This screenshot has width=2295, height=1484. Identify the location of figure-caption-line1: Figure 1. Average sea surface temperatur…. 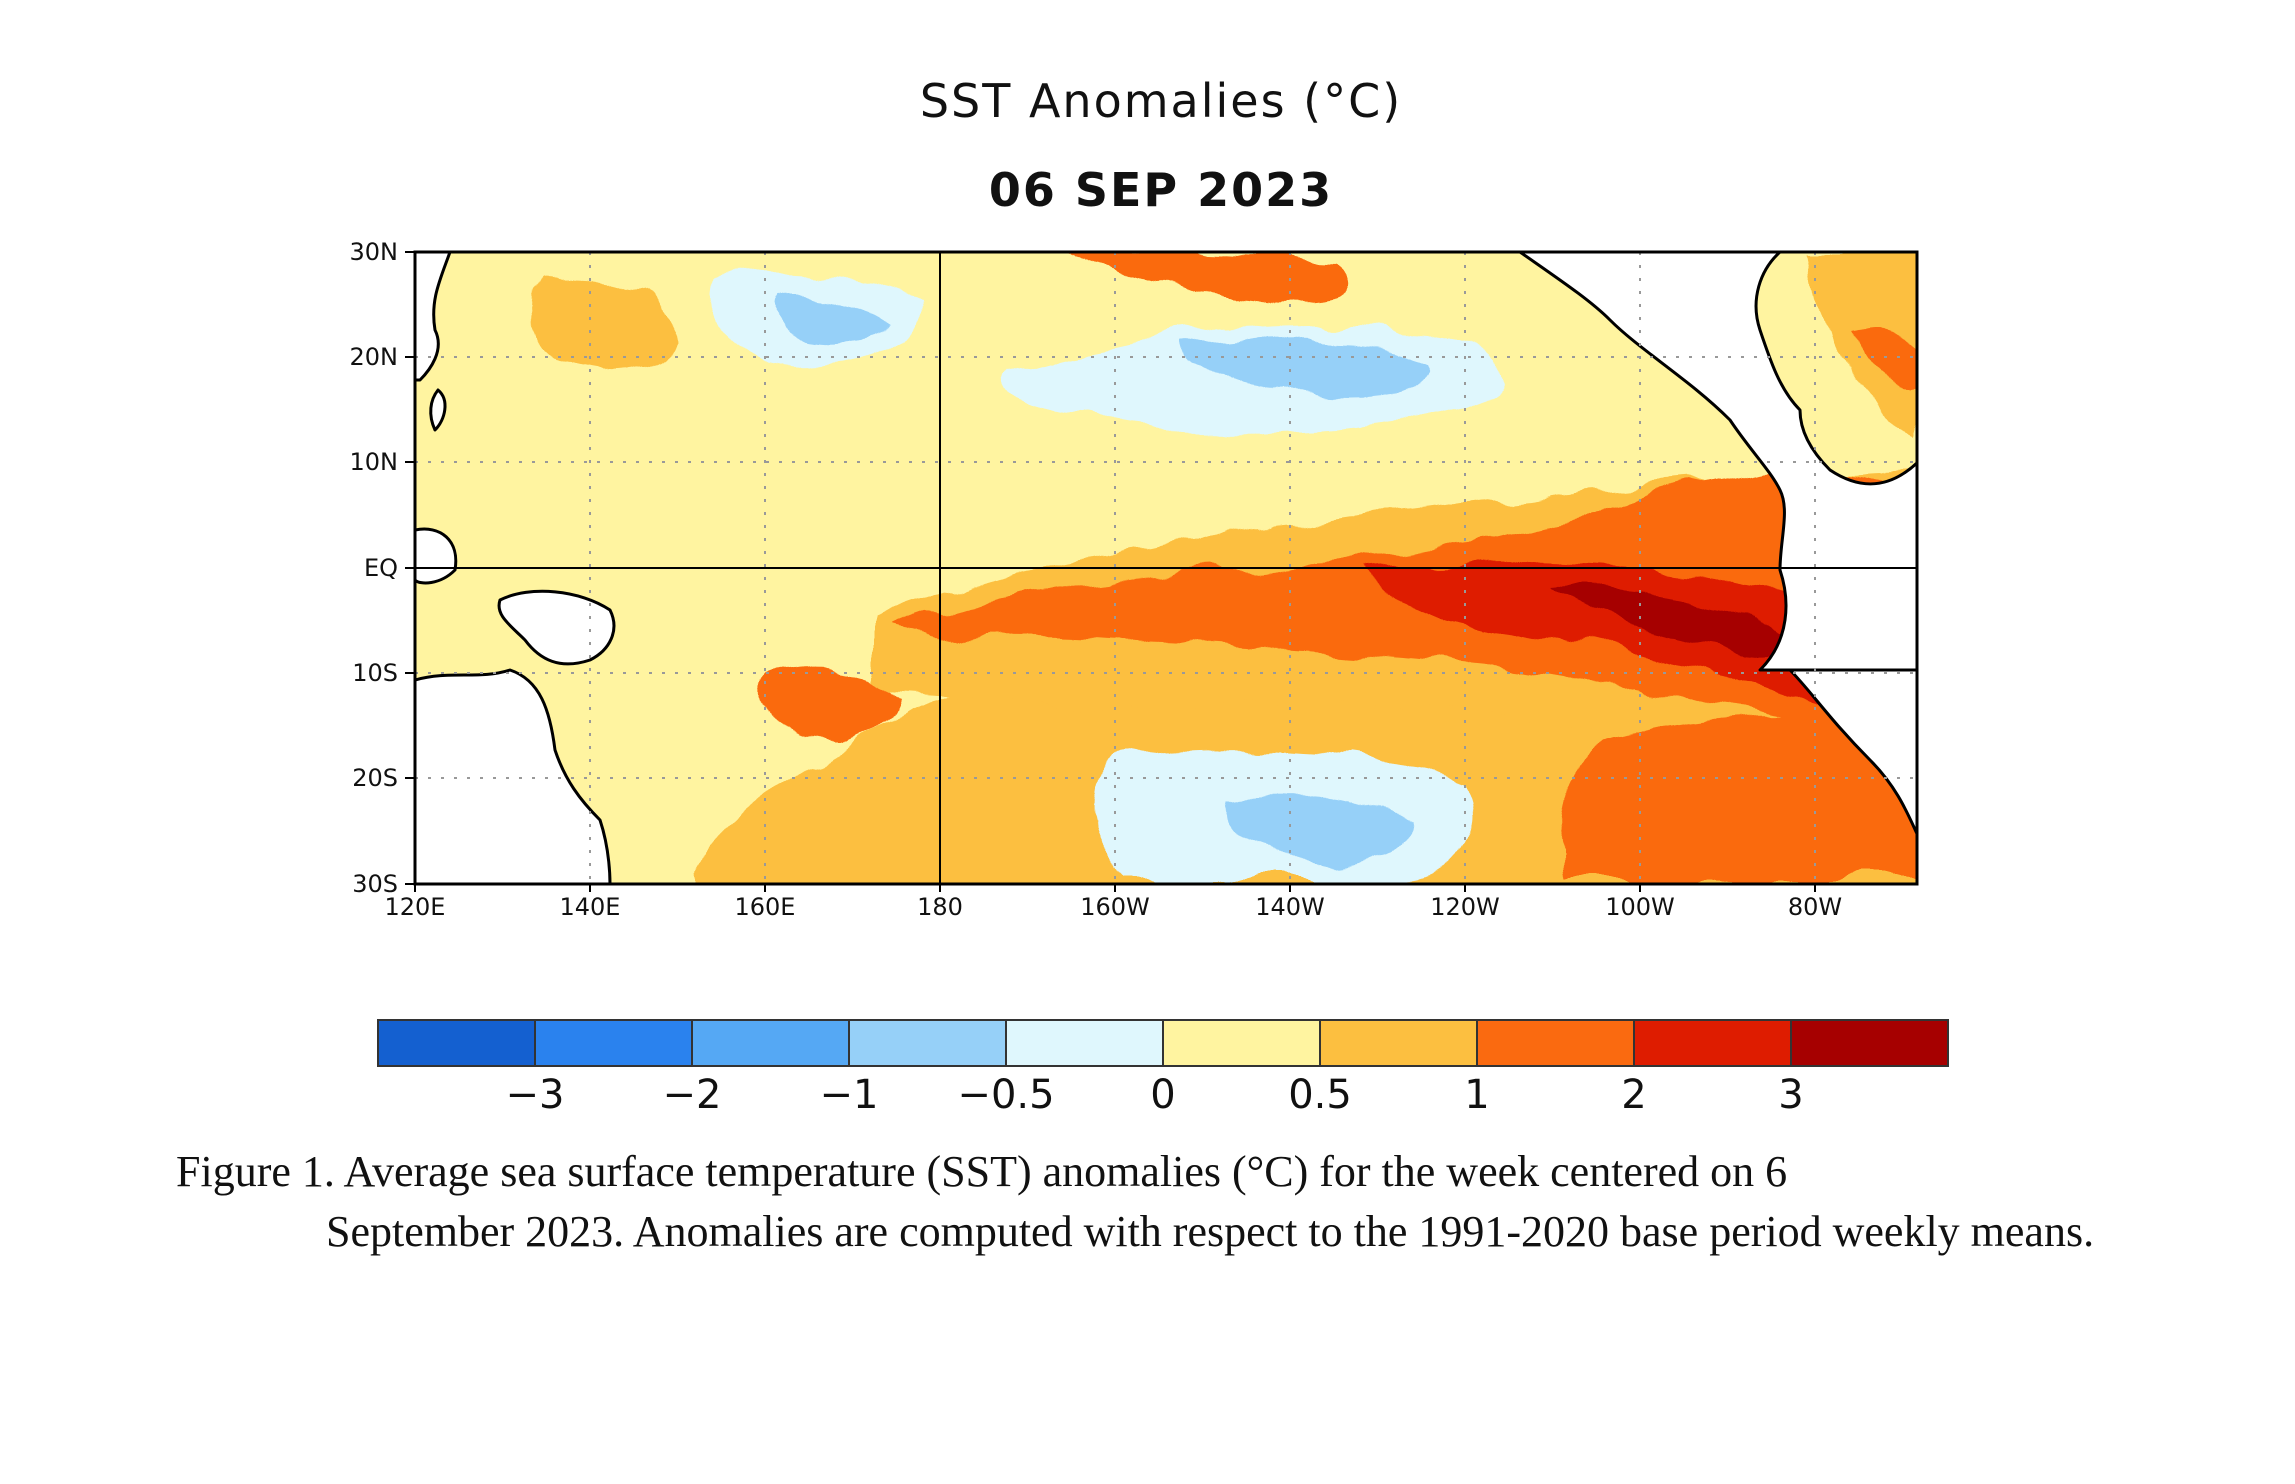
(982, 1171).